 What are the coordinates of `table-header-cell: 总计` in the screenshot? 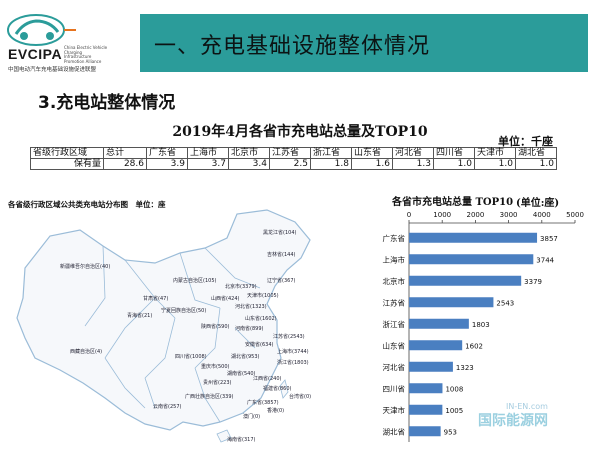 It's located at (125, 153).